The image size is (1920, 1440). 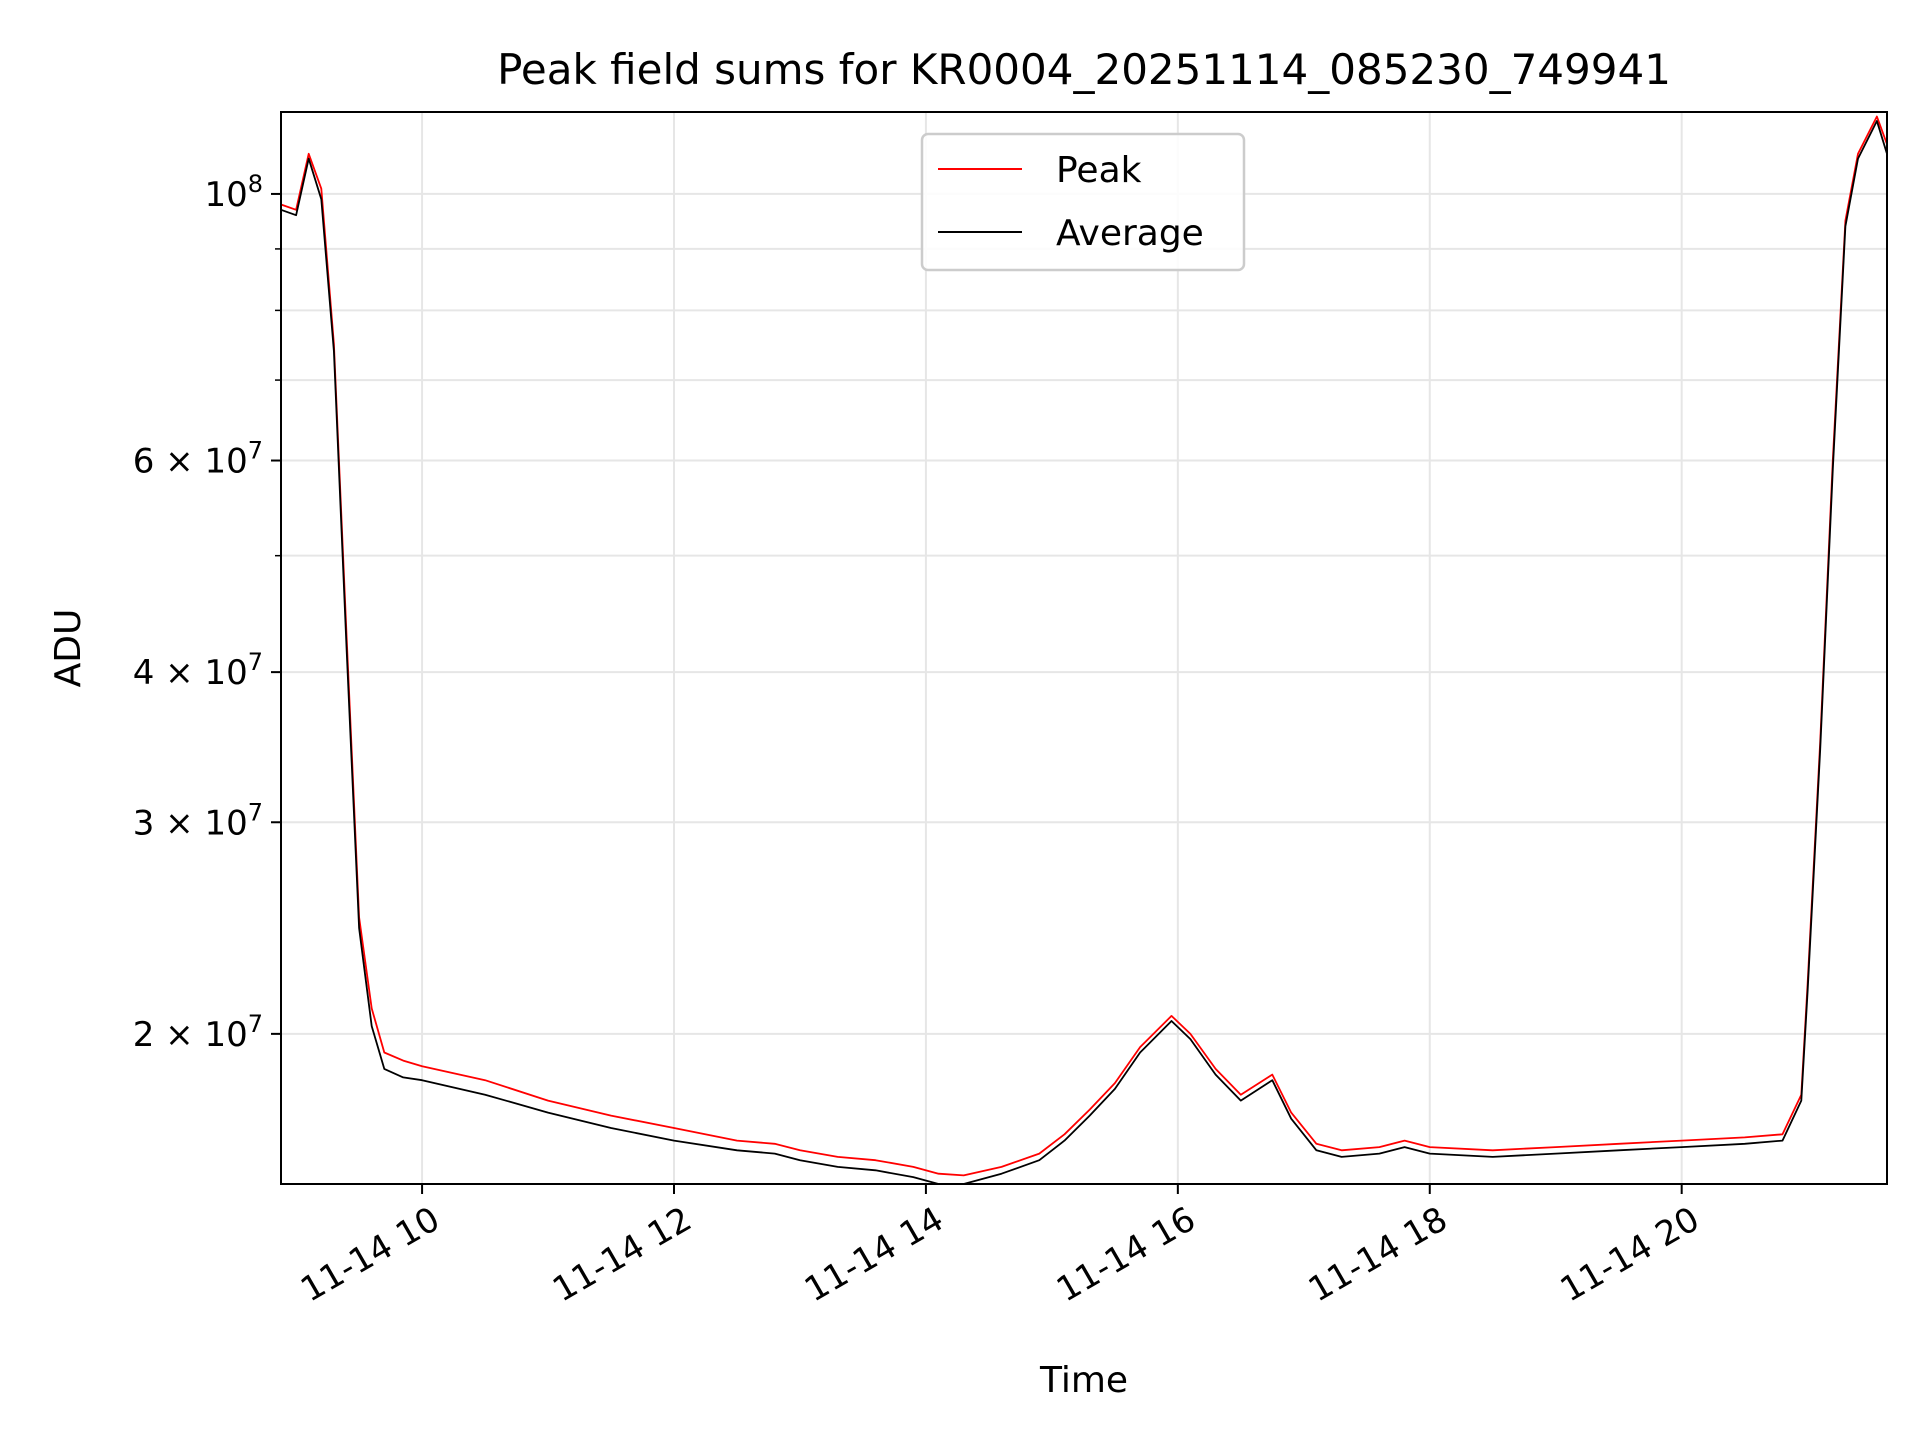 What do you see at coordinates (198, 1032) in the screenshot?
I see `y-tick-label: 2 × 107` at bounding box center [198, 1032].